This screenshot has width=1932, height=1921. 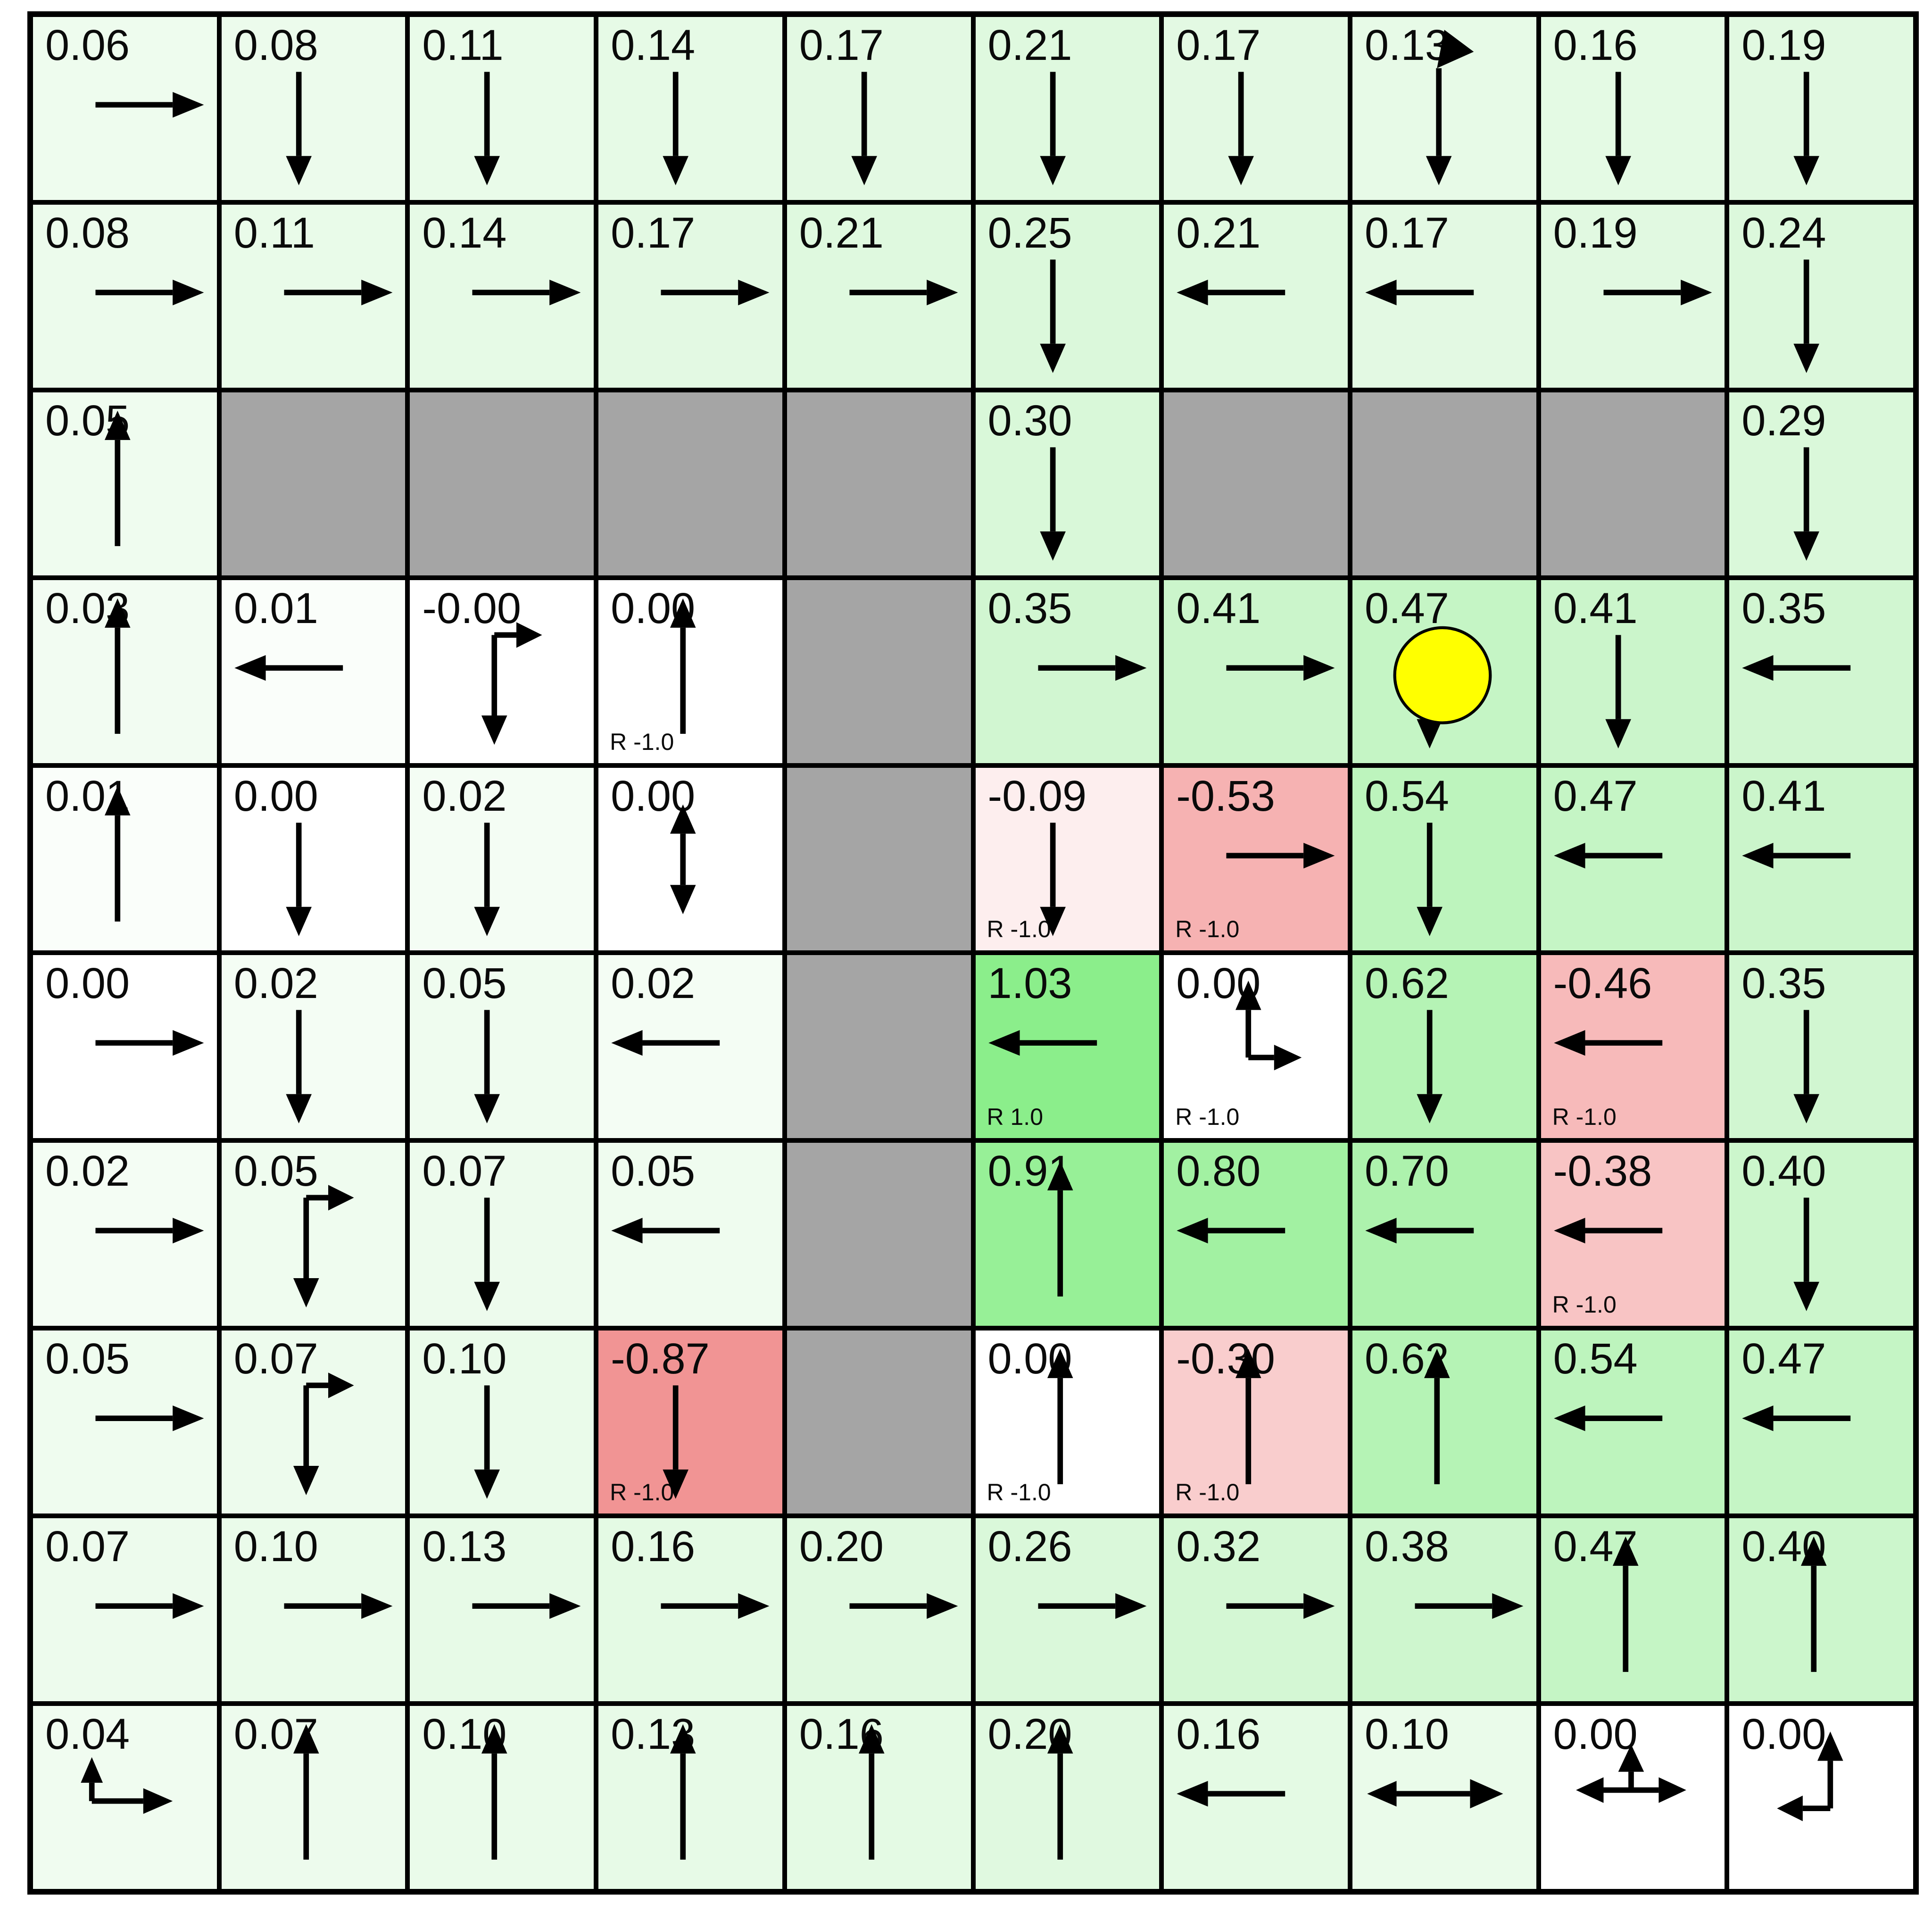 I want to click on wall-cell-r8c5, so click(x=879, y=1422).